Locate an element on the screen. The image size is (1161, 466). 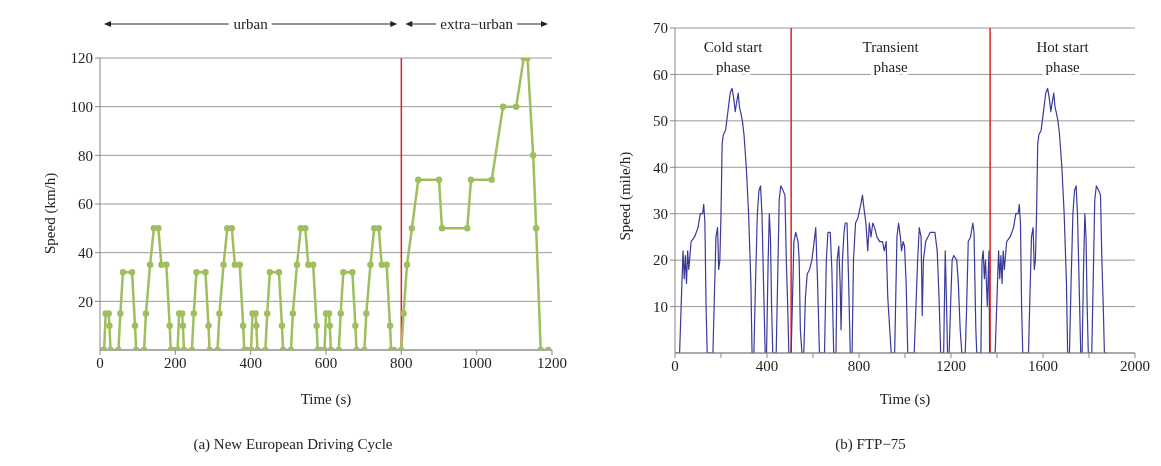
x-tick-label: 2000 is located at coordinates (1135, 365).